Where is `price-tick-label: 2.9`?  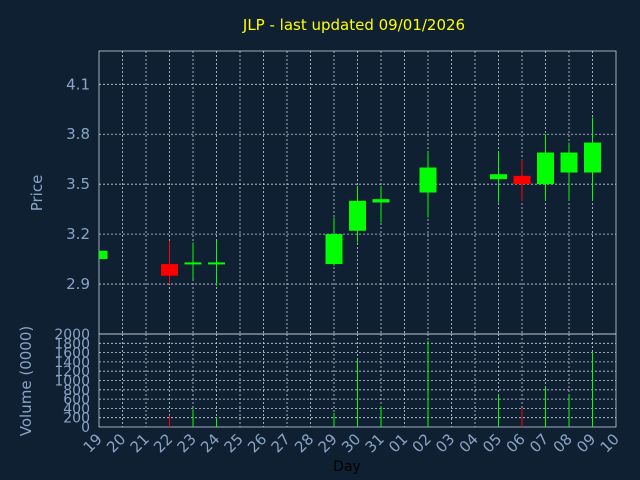
price-tick-label: 2.9 is located at coordinates (78, 284).